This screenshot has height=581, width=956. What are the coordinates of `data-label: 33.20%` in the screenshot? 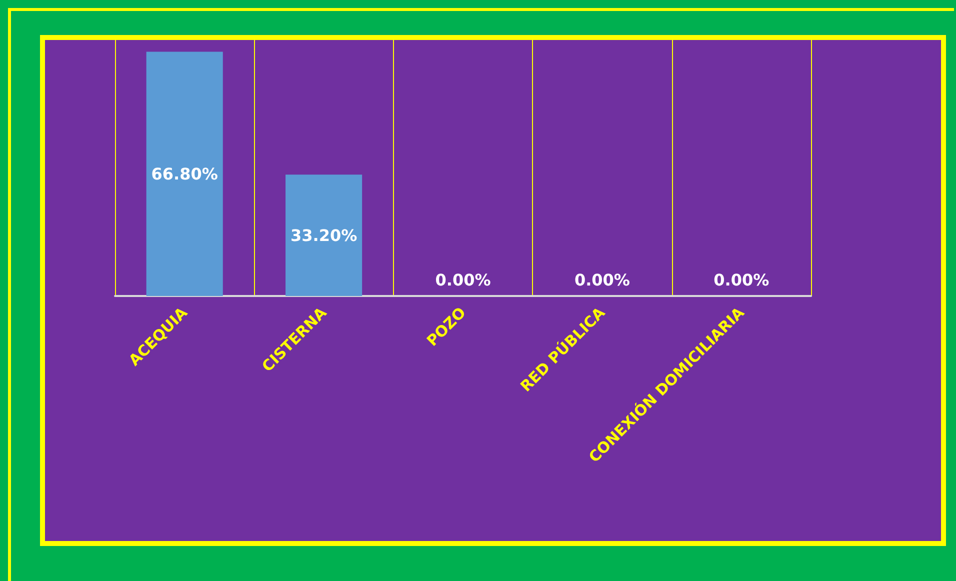 It's located at (324, 235).